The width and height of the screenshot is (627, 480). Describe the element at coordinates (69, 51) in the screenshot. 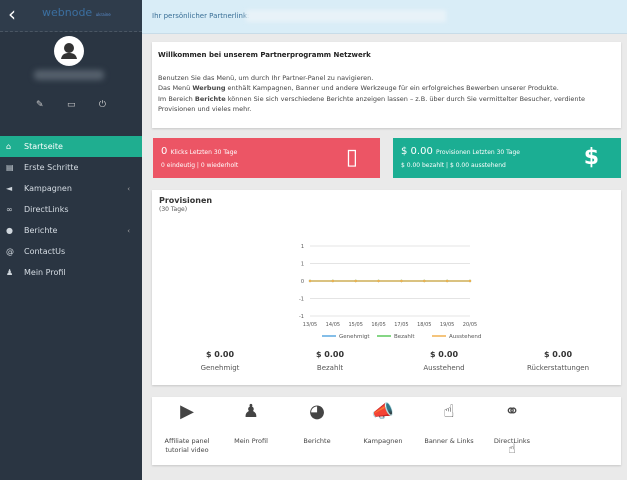

I see `avatar` at that location.